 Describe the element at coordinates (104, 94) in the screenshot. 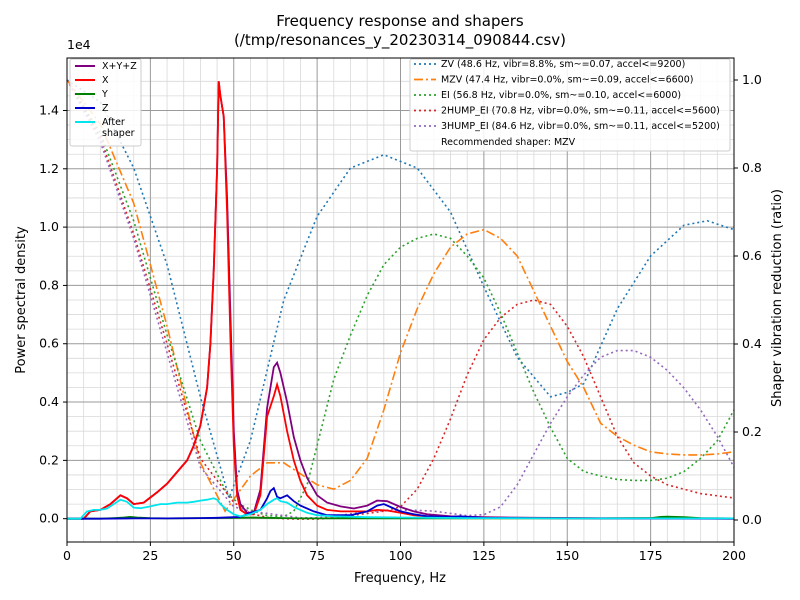

I see `legend-entry-label: Y` at that location.